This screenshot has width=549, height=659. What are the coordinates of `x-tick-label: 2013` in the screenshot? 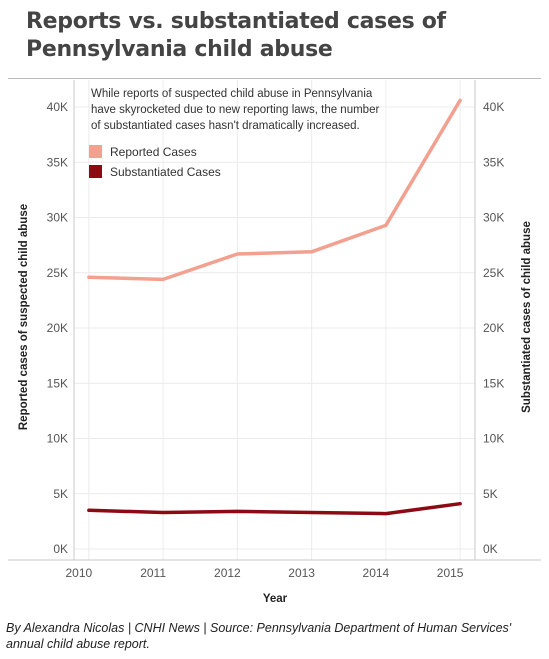 It's located at (301, 573).